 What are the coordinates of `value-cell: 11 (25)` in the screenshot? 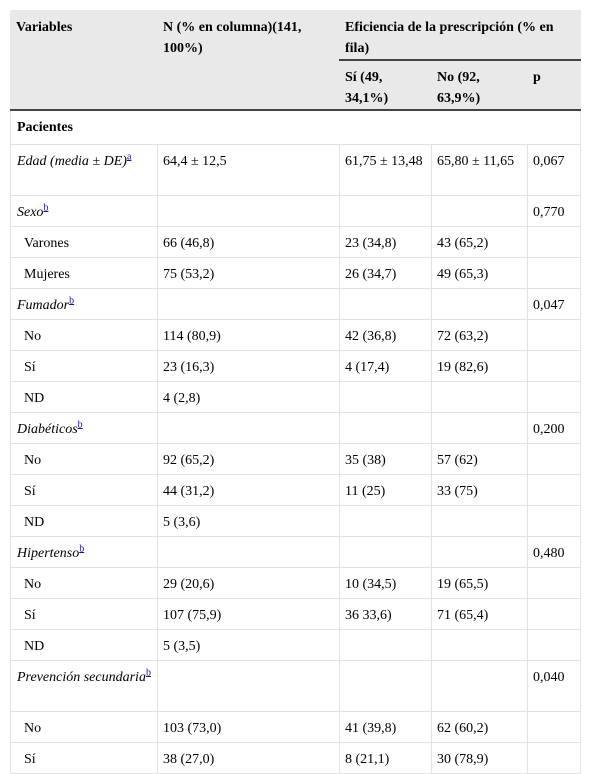 It's located at (385, 489).